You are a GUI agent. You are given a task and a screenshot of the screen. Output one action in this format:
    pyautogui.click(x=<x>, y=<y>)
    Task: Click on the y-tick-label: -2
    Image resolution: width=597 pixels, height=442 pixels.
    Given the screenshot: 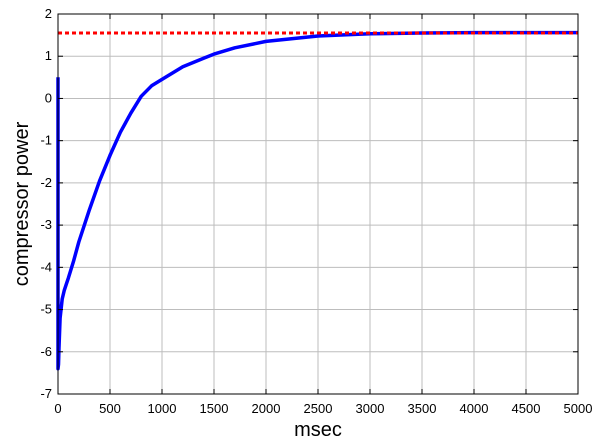 What is the action you would take?
    pyautogui.click(x=46, y=182)
    